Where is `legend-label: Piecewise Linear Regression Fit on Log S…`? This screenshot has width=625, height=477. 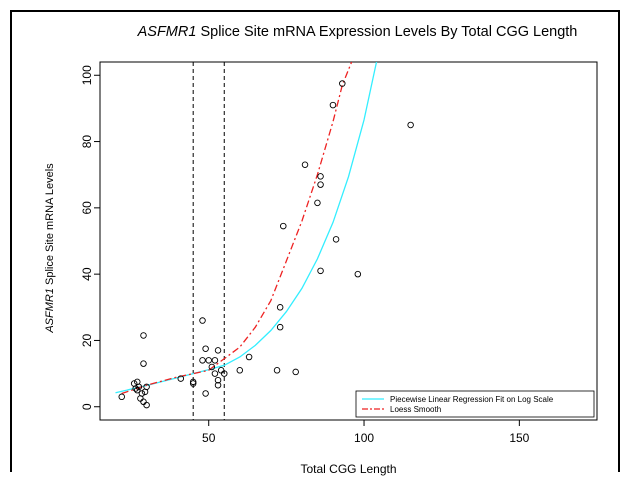
legend-label: Piecewise Linear Regression Fit on Log S… is located at coordinates (472, 399).